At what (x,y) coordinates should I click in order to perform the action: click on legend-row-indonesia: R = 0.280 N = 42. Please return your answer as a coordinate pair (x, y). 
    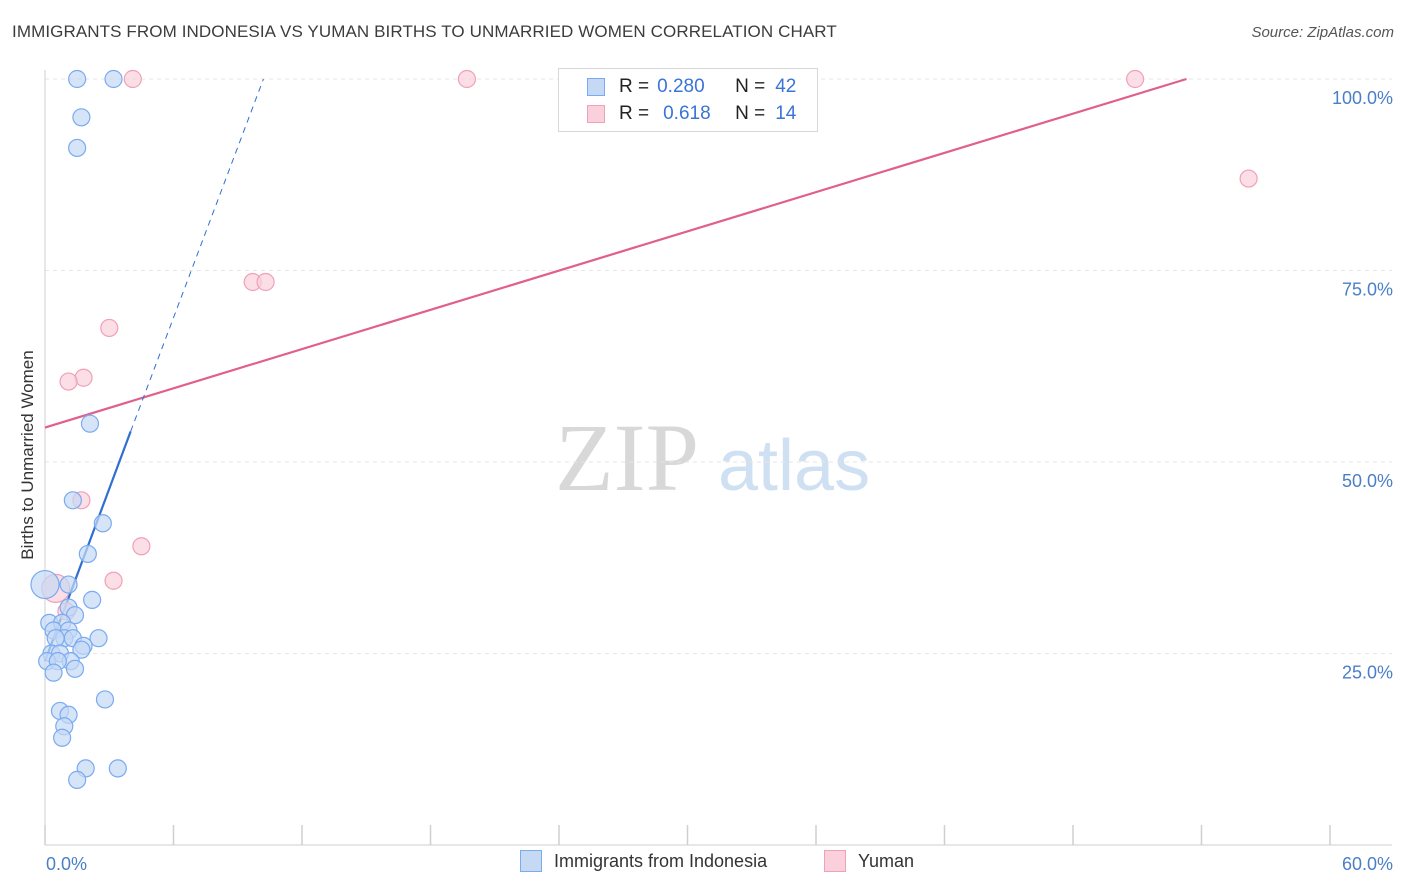
    Looking at the image, I should click on (677, 87).